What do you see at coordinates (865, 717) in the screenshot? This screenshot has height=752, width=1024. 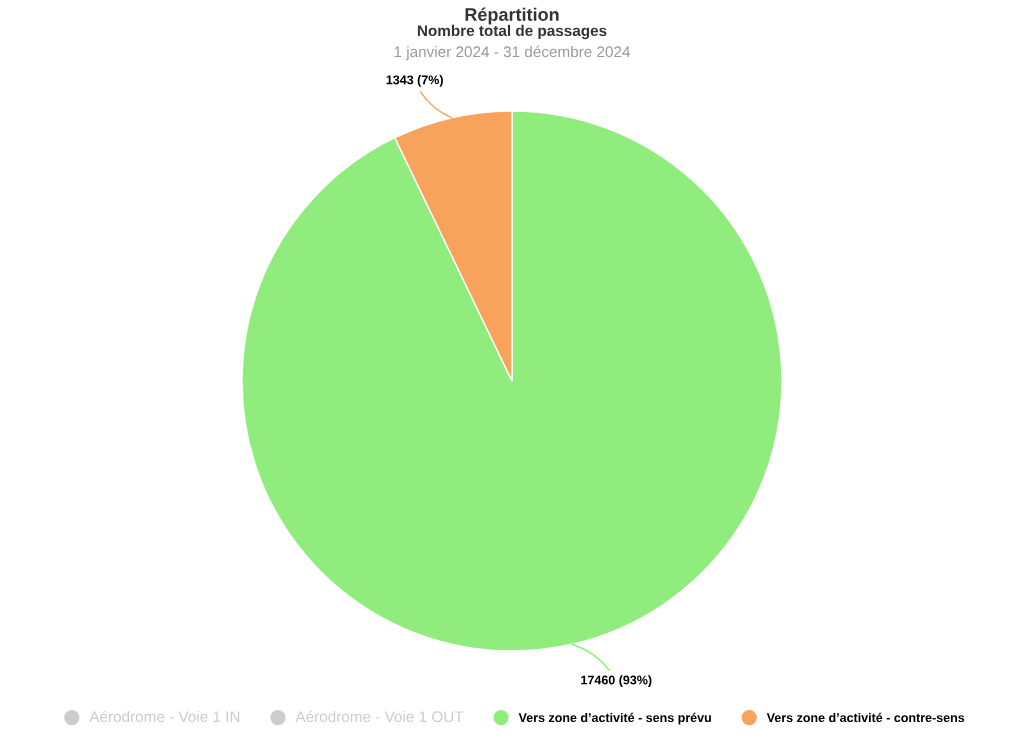 I see `legend-label: Vers zone d’activité - contre-sens` at bounding box center [865, 717].